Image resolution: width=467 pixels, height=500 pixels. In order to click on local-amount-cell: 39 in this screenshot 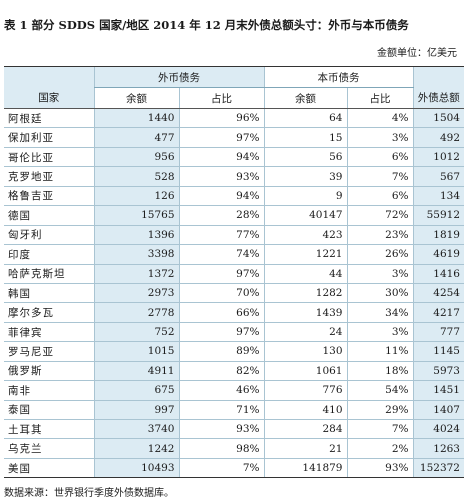, I will do `click(305, 176)`.